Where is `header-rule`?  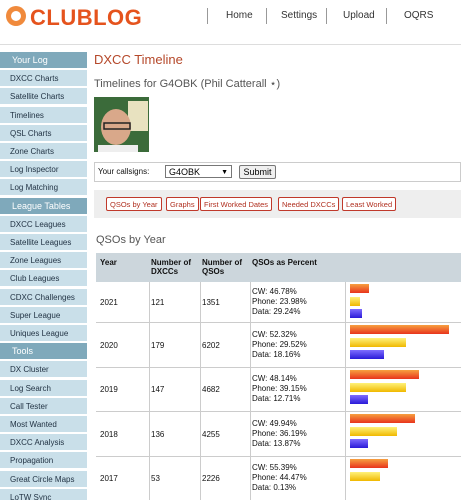 header-rule is located at coordinates (230, 44).